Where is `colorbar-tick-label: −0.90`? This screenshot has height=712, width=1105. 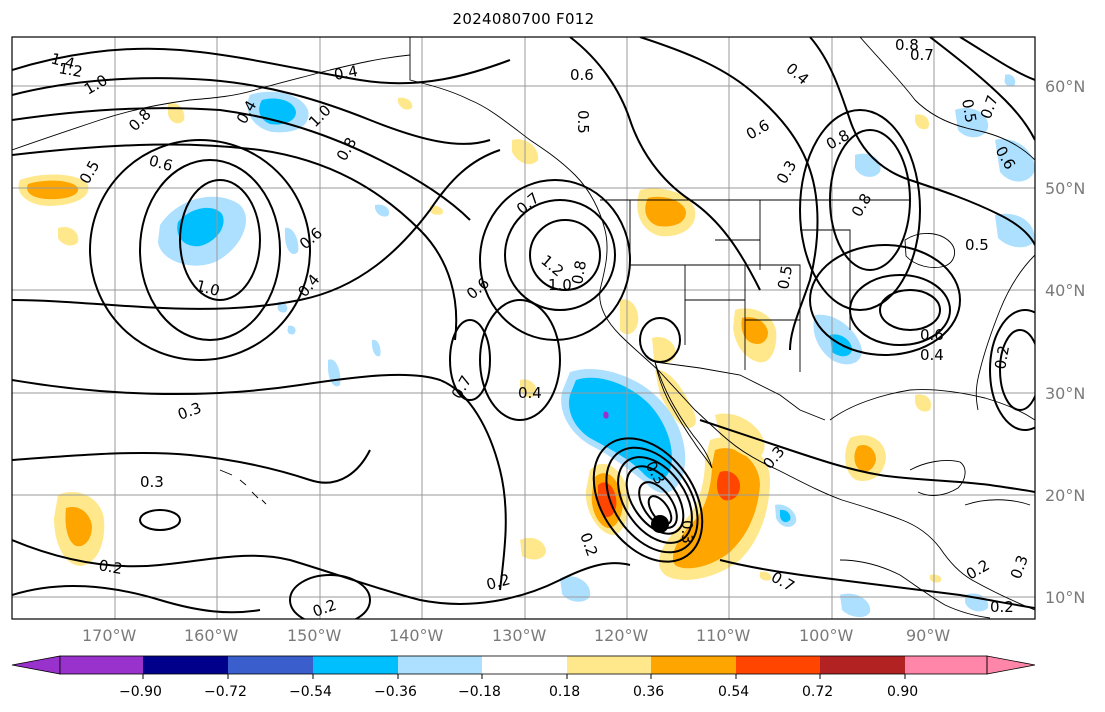
colorbar-tick-label: −0.90 is located at coordinates (140, 692).